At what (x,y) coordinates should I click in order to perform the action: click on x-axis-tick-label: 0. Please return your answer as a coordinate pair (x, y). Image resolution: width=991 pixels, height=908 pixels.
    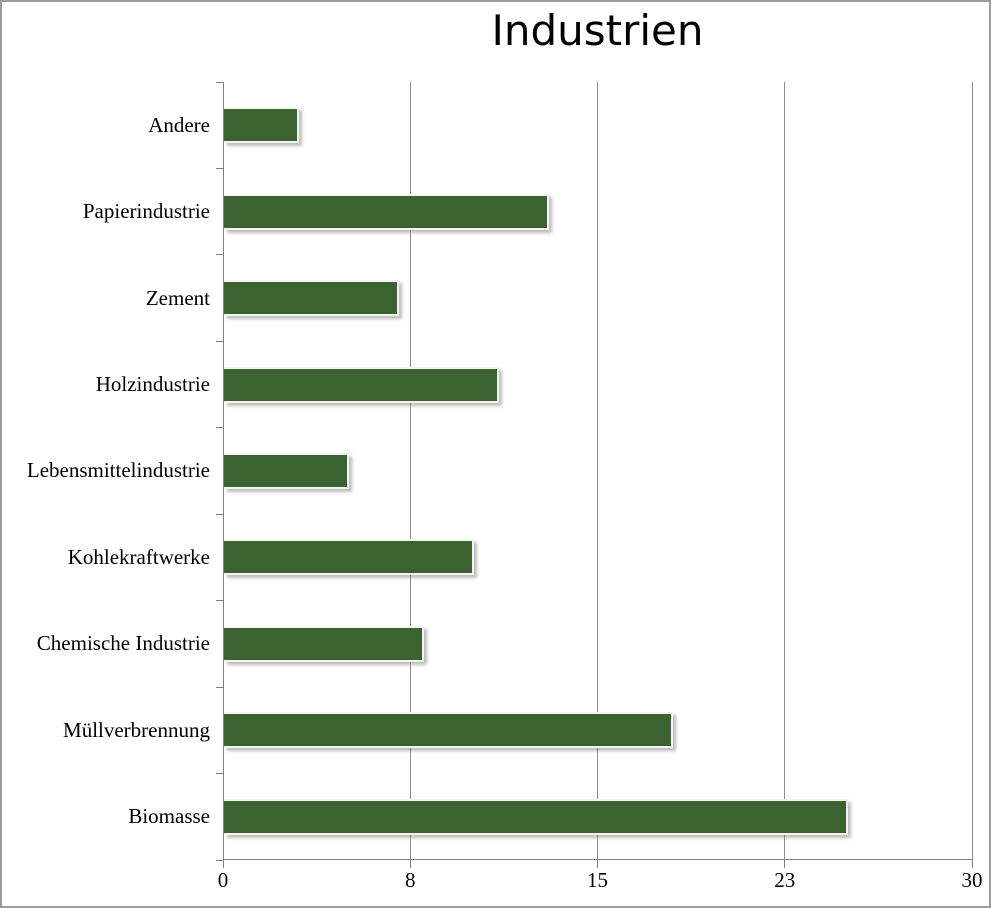
    Looking at the image, I should click on (223, 880).